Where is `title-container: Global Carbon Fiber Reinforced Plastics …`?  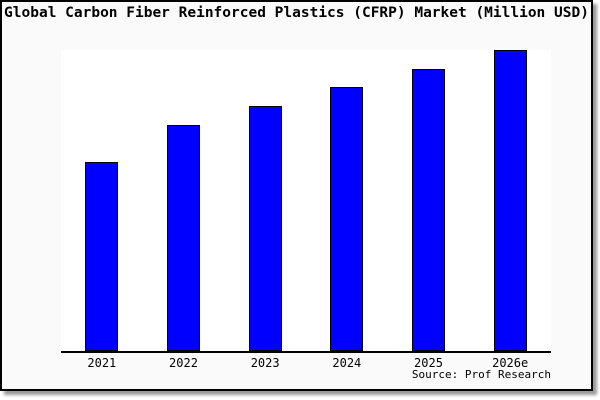
title-container: Global Carbon Fiber Reinforced Plastics … is located at coordinates (296, 13).